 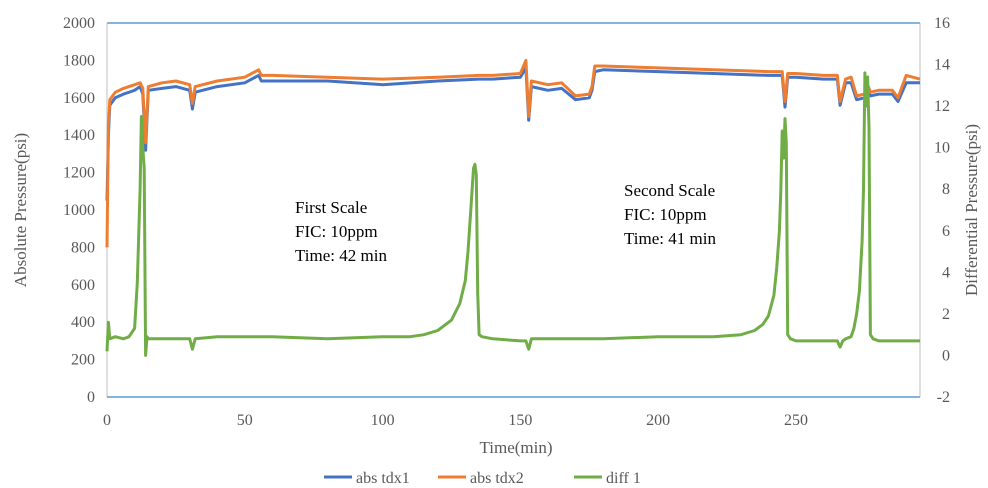 I want to click on y-tick-label: 1200, so click(x=79, y=173).